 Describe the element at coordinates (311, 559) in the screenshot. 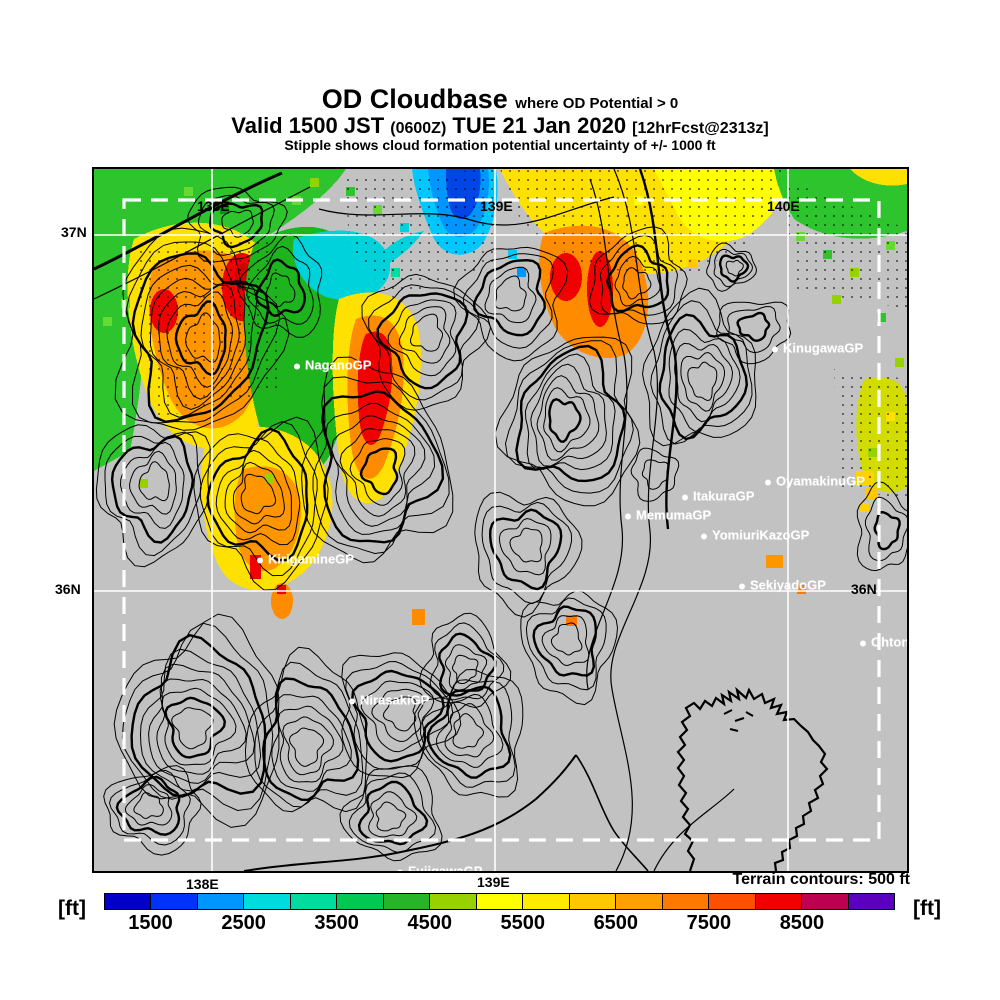

I see `site-label: KirigamineGP` at that location.